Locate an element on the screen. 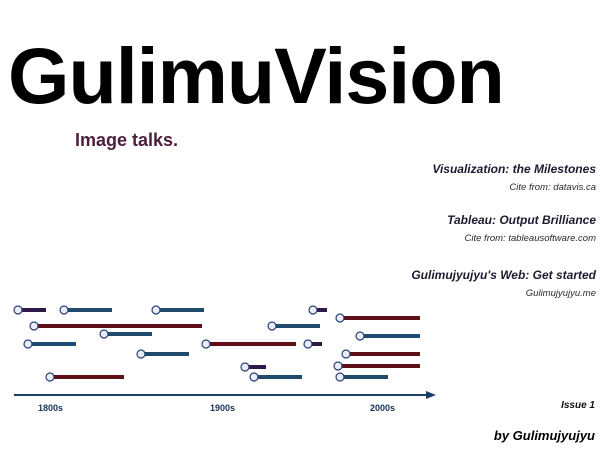  author-byline: by Gulimujyujyu is located at coordinates (544, 435).